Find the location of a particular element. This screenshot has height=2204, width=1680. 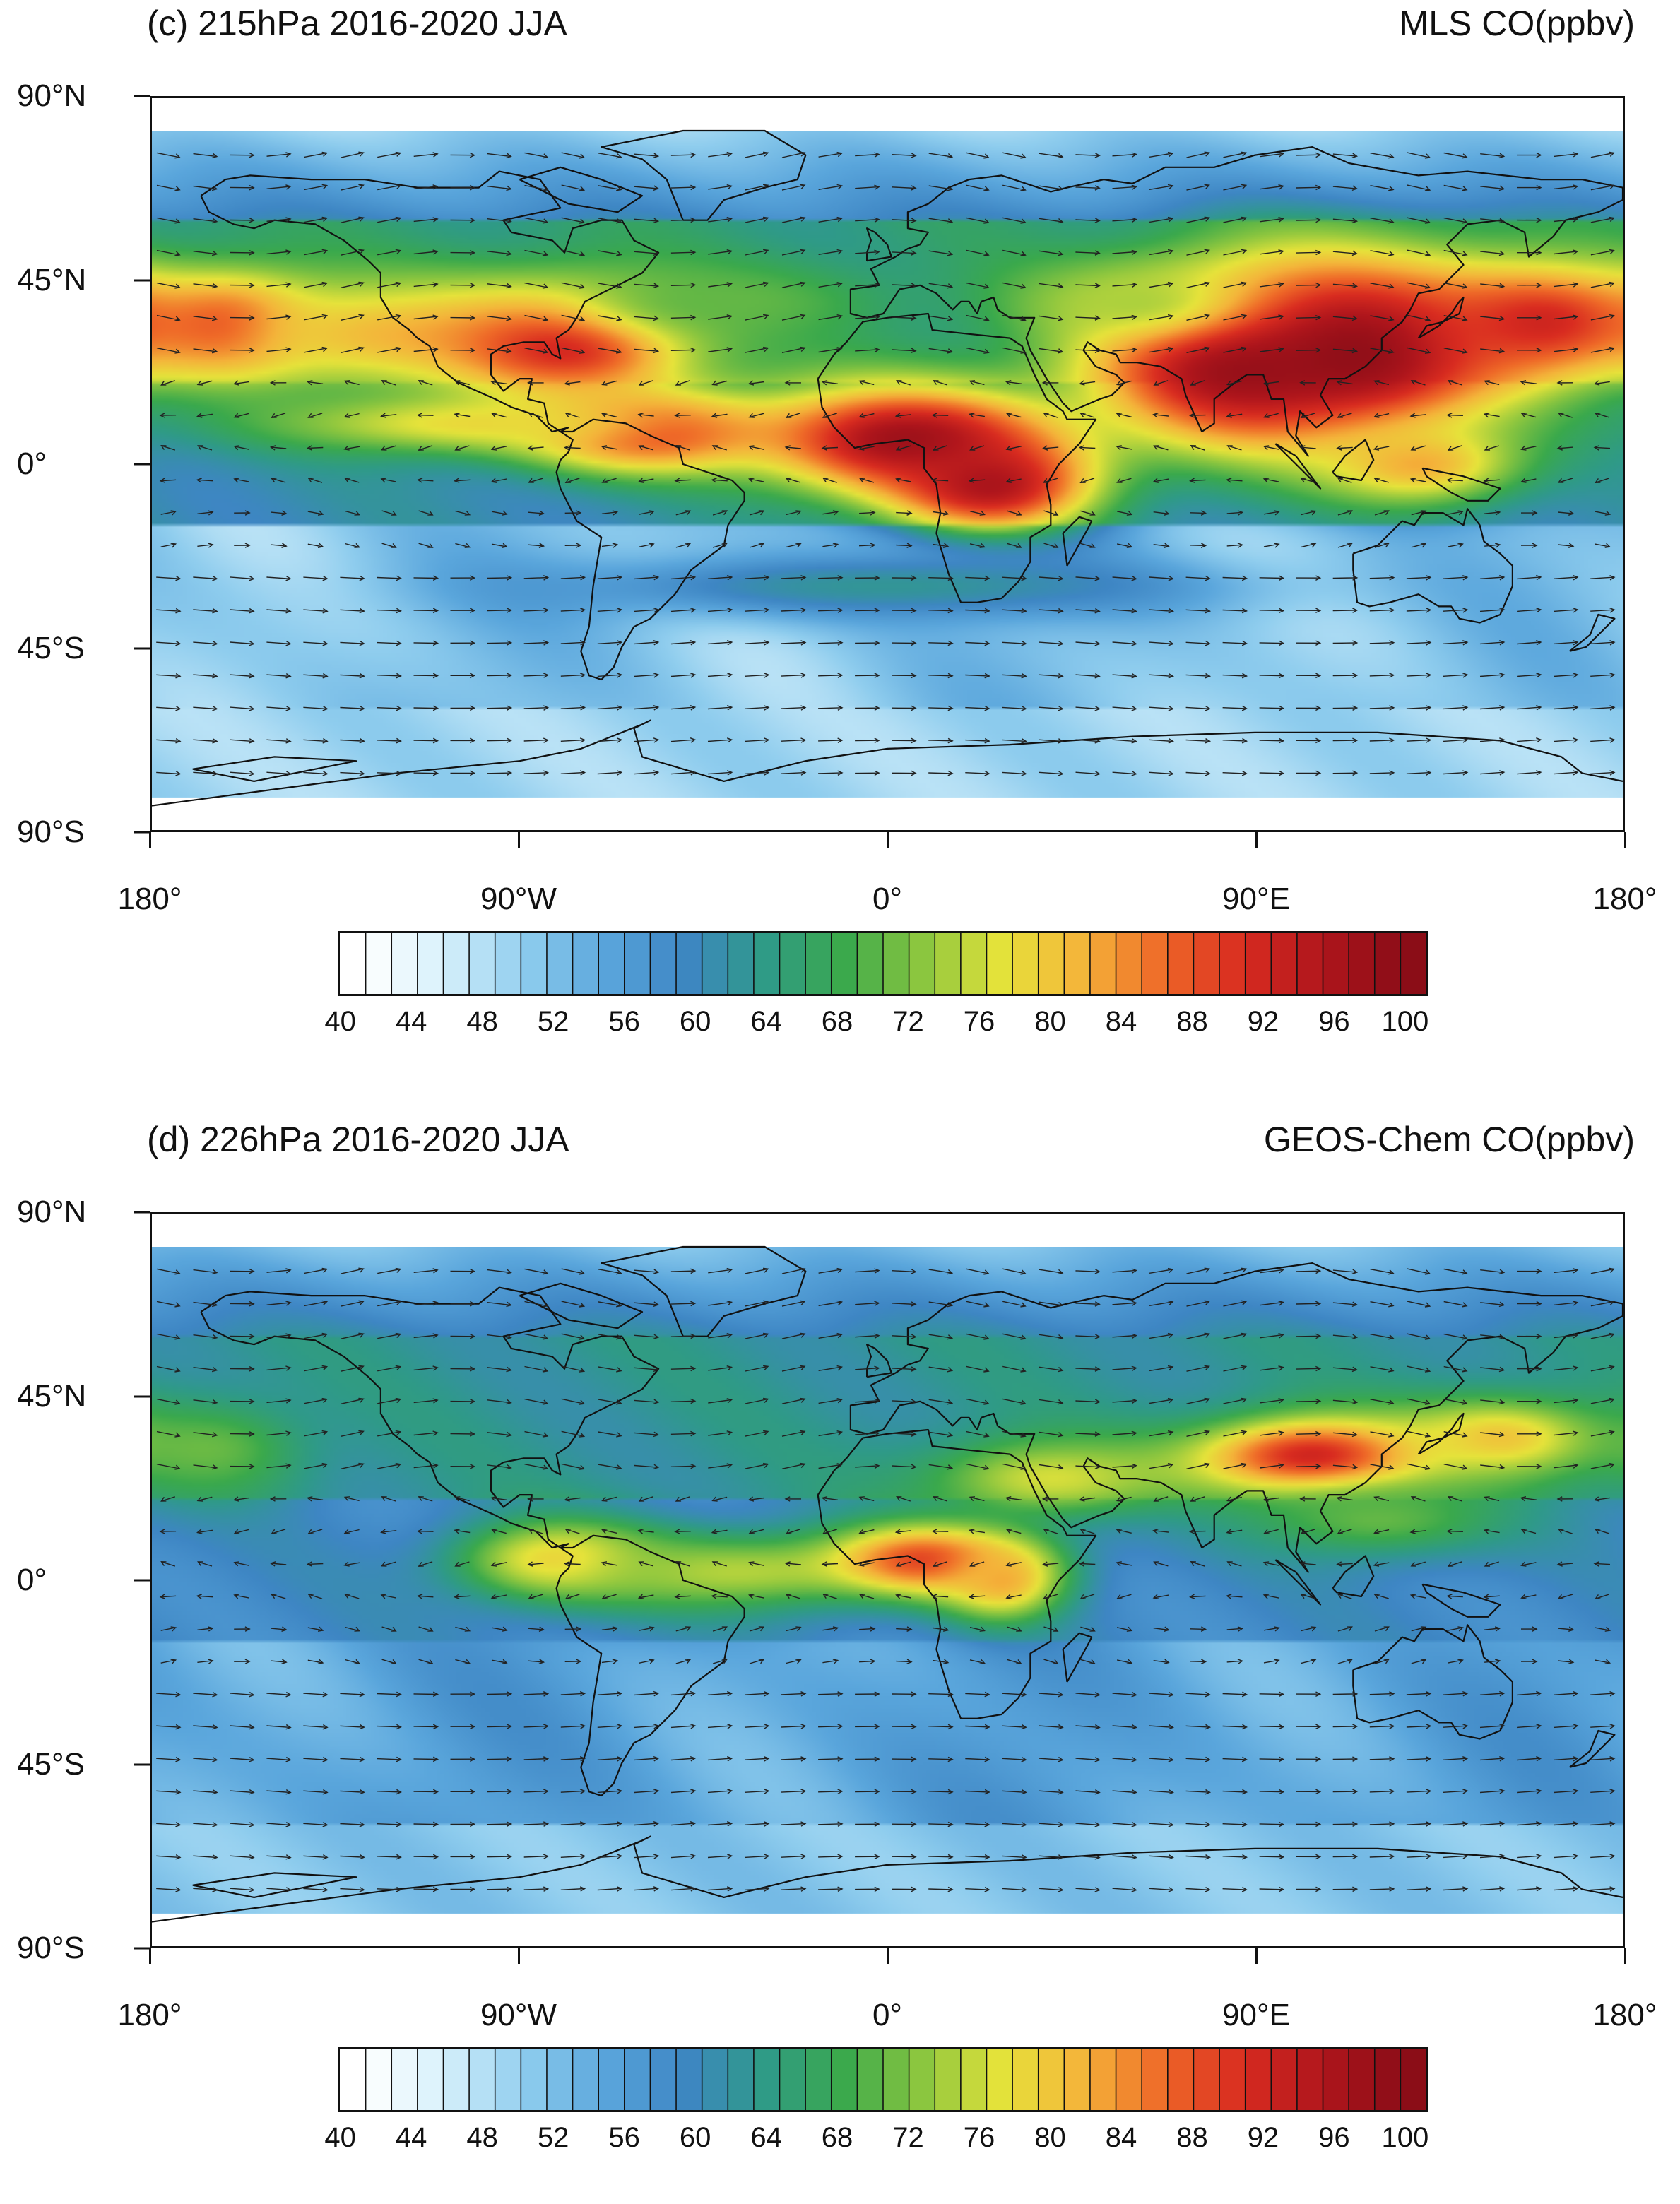

colorbar-label: 84 is located at coordinates (1121, 1022).